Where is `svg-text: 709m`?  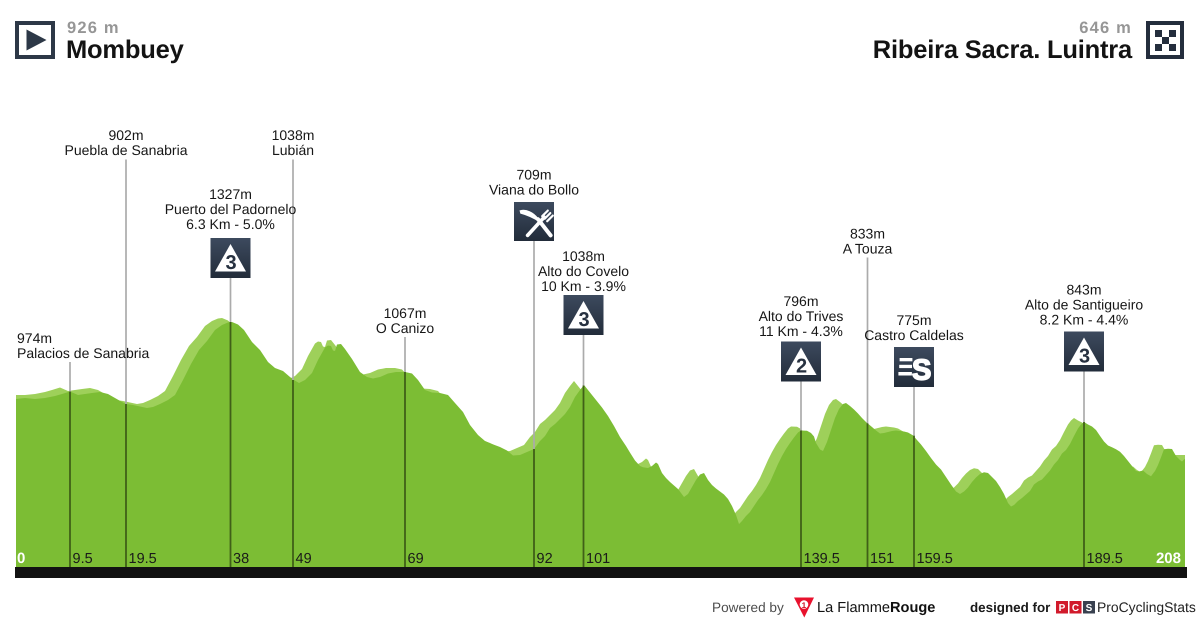
svg-text: 709m is located at coordinates (533, 175).